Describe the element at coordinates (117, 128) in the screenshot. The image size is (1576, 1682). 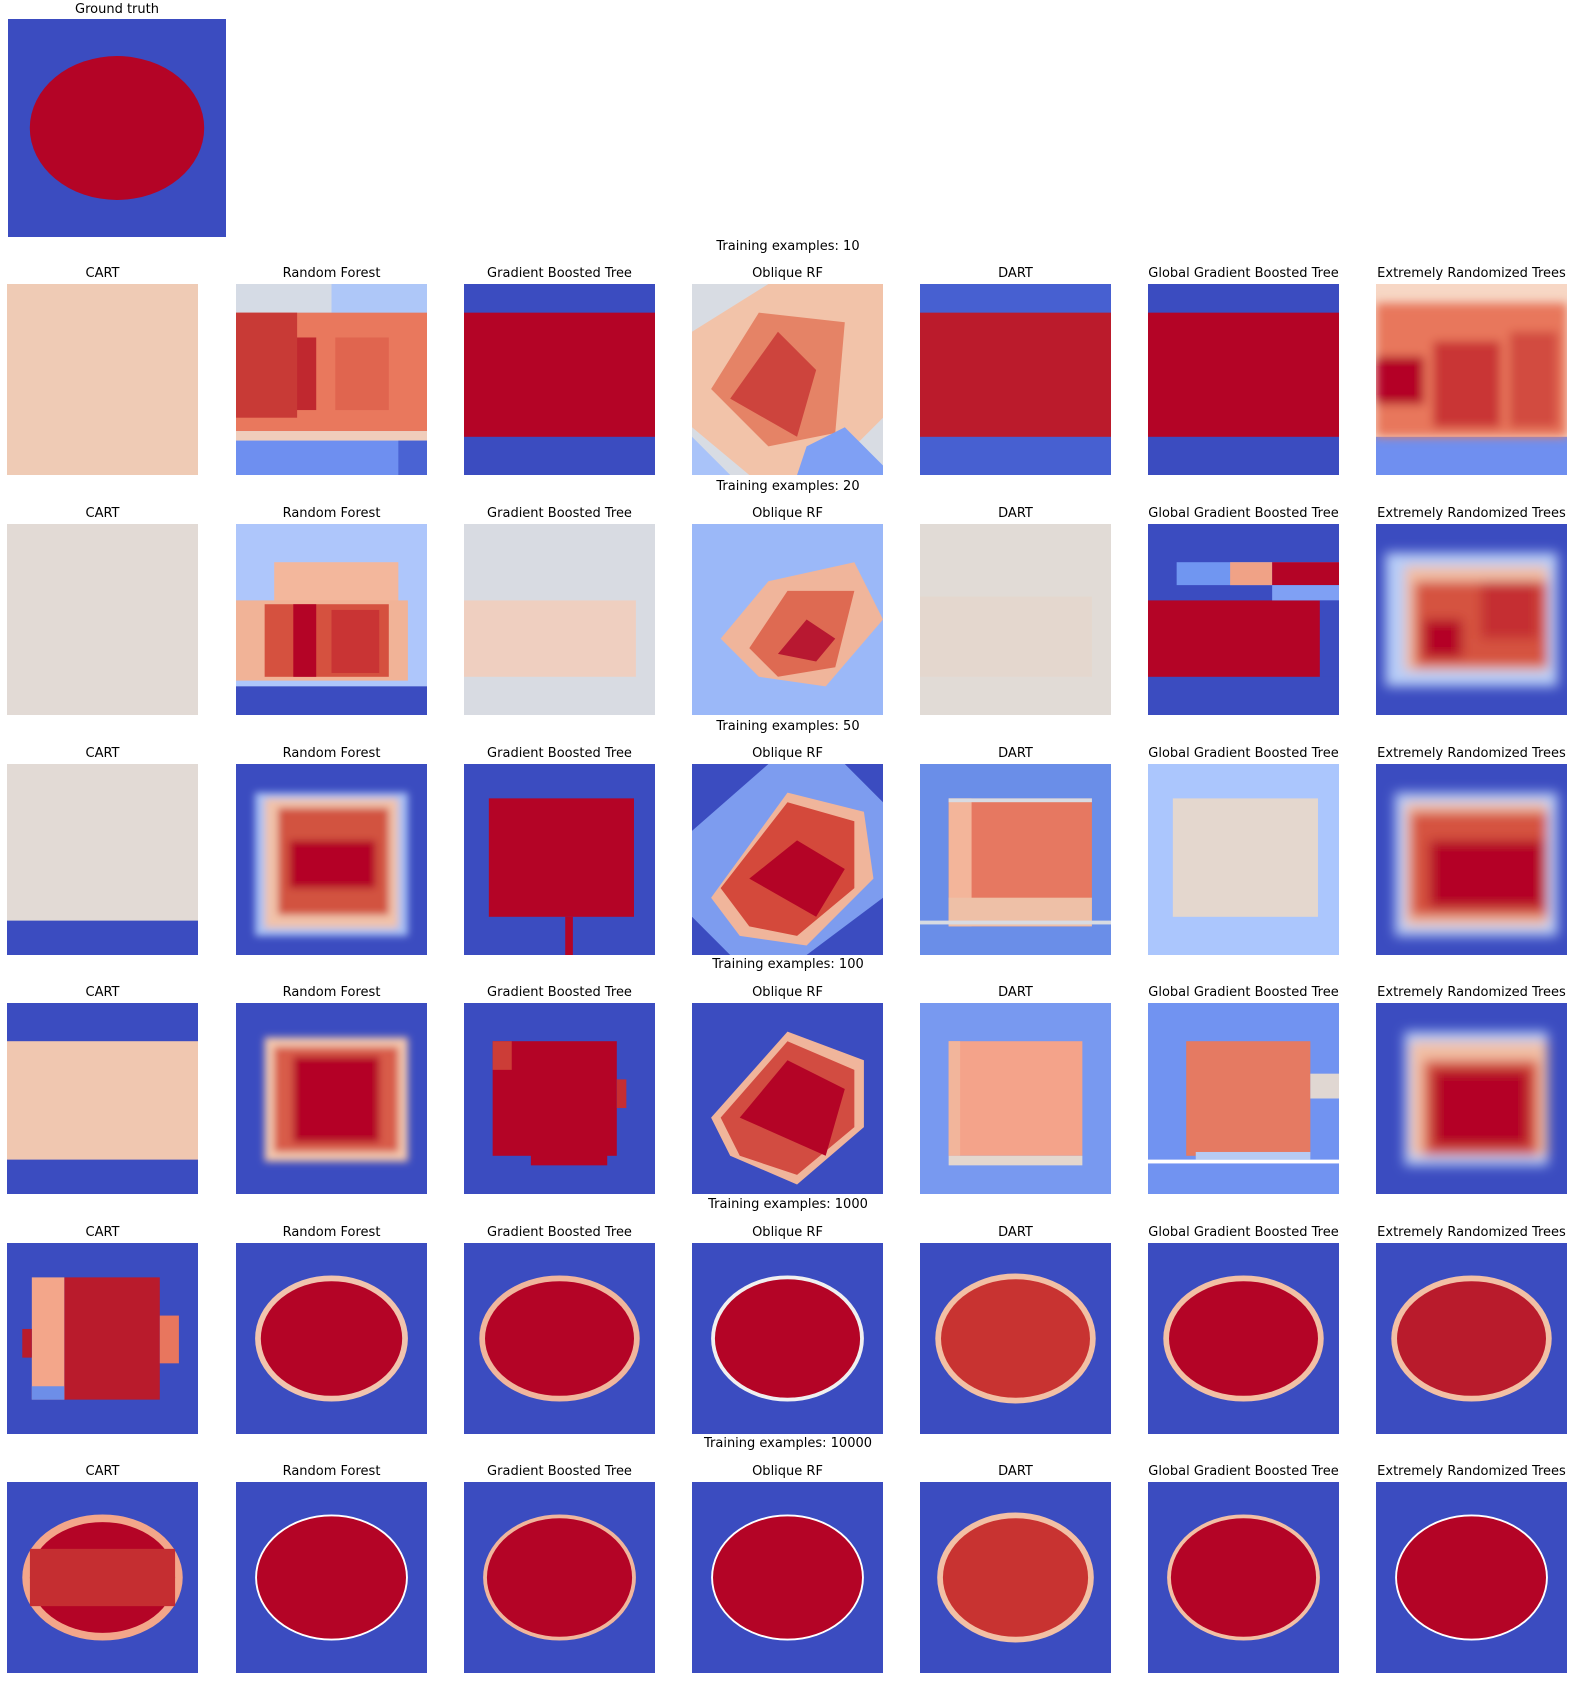
I see `ground-truth-panel` at that location.